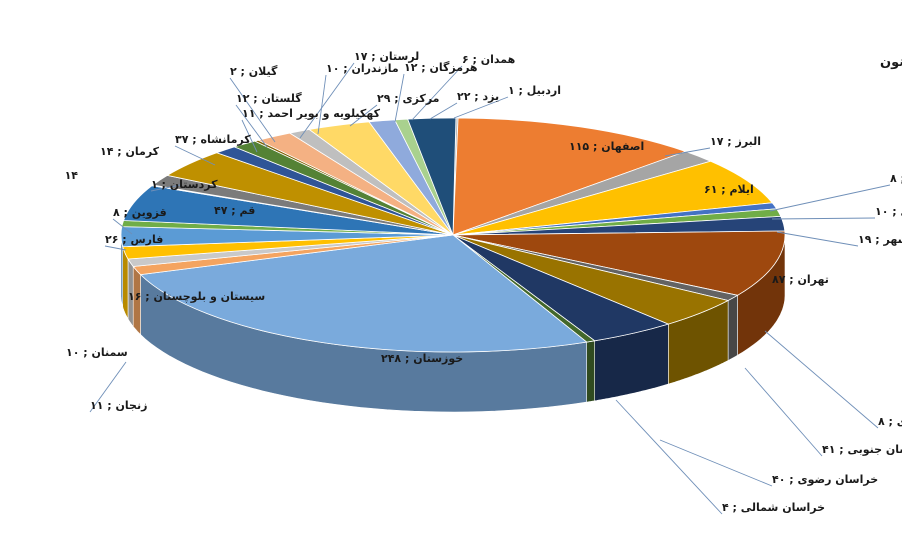 This screenshot has height=537, width=902. Describe the element at coordinates (896, 178) in the screenshot. I see `slice-label-4: آذربایجان شرقی ; ۸` at that location.